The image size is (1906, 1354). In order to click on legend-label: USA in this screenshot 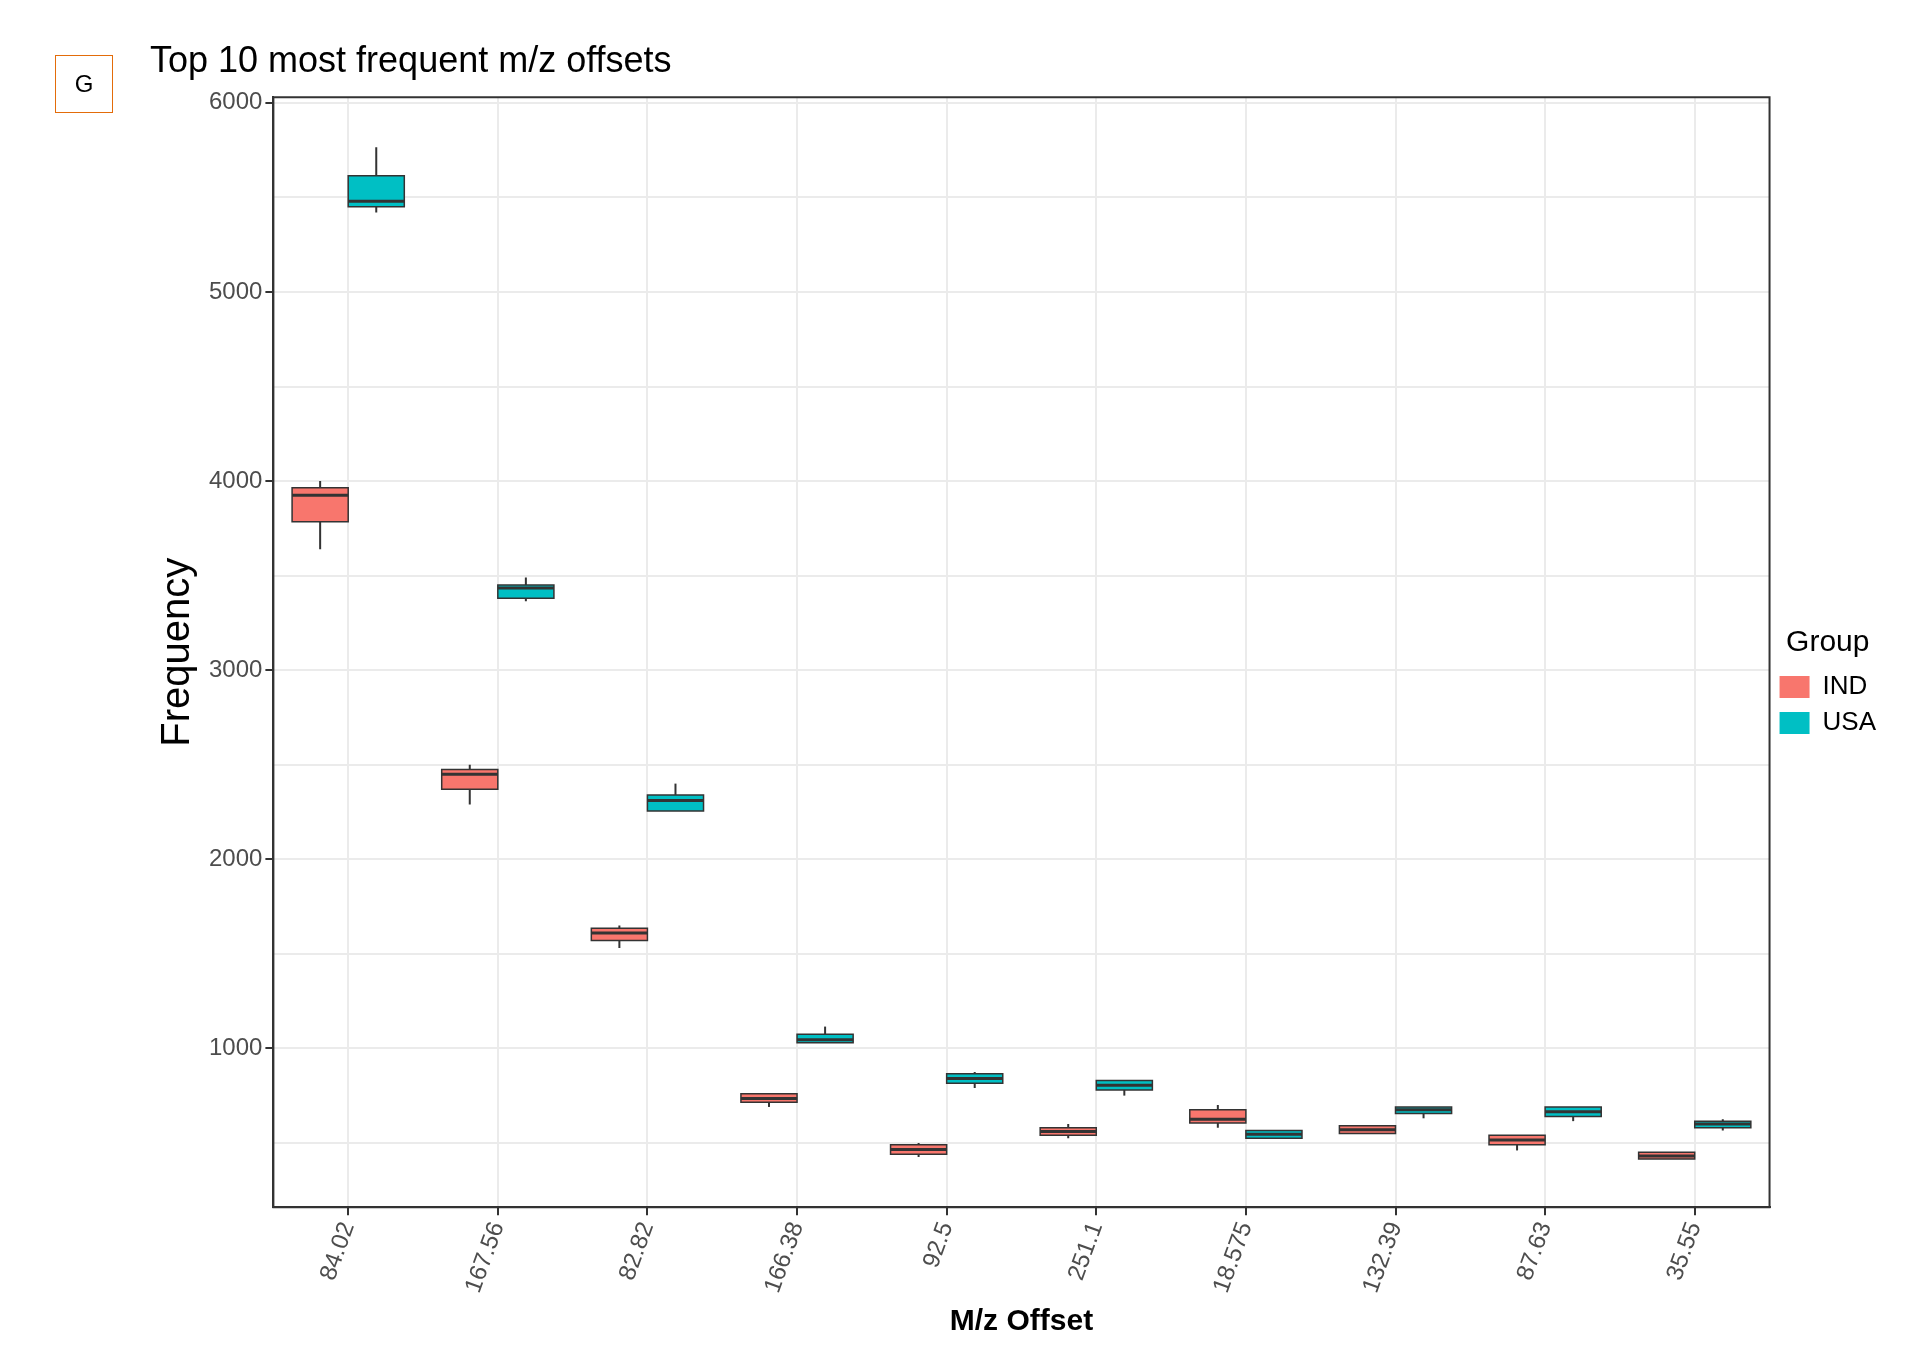, I will do `click(1849, 721)`.